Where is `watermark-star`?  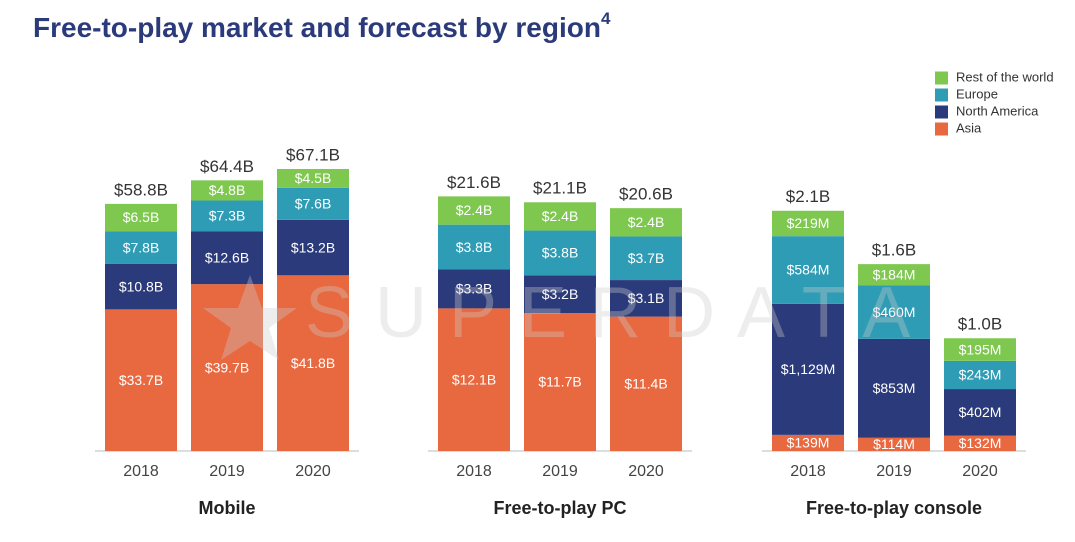 watermark-star is located at coordinates (250, 317).